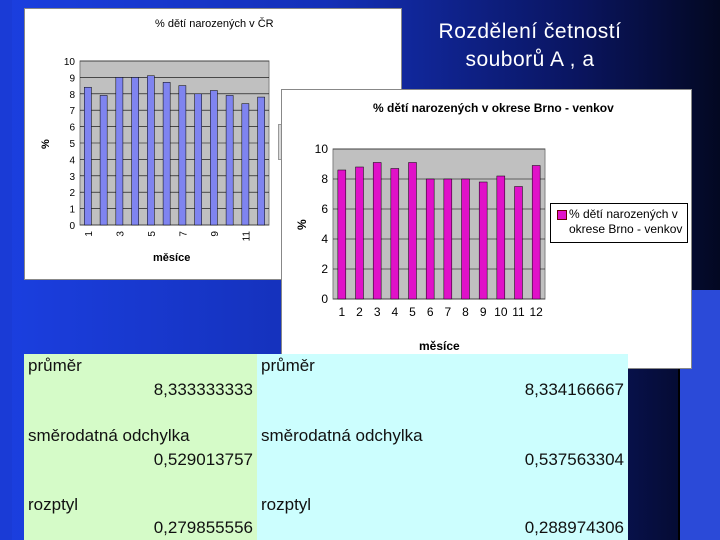 The width and height of the screenshot is (720, 540). Describe the element at coordinates (72, 78) in the screenshot. I see `chart-cr-ytick-label: 9` at that location.